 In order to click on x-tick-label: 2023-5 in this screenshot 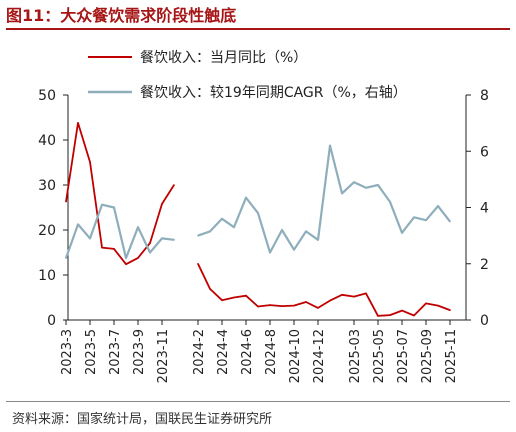, I will do `click(91, 352)`.